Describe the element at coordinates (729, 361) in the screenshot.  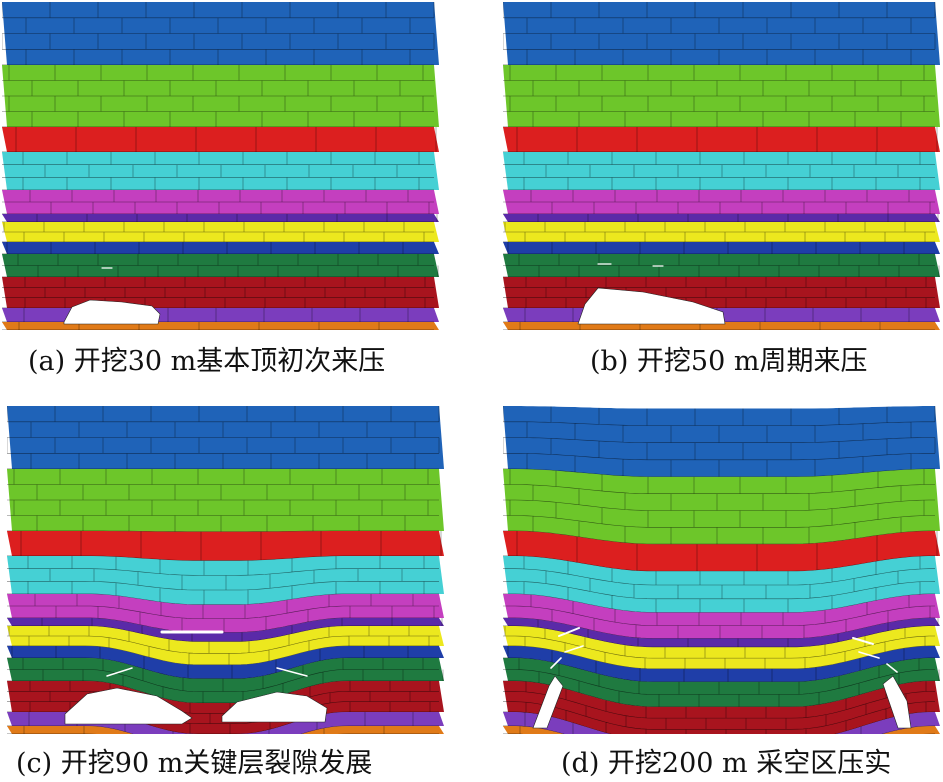
I see `caption-b: (b) 开挖50 m周期来压` at that location.